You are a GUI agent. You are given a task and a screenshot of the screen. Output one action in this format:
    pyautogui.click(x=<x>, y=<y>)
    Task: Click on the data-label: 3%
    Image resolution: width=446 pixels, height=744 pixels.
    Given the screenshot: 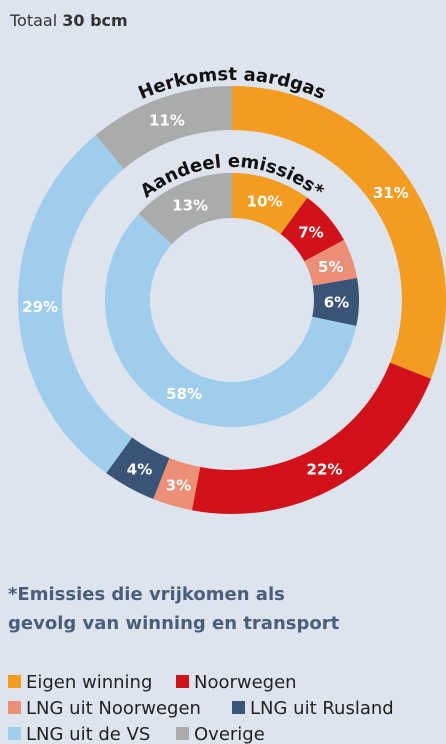 What is the action you would take?
    pyautogui.click(x=178, y=485)
    